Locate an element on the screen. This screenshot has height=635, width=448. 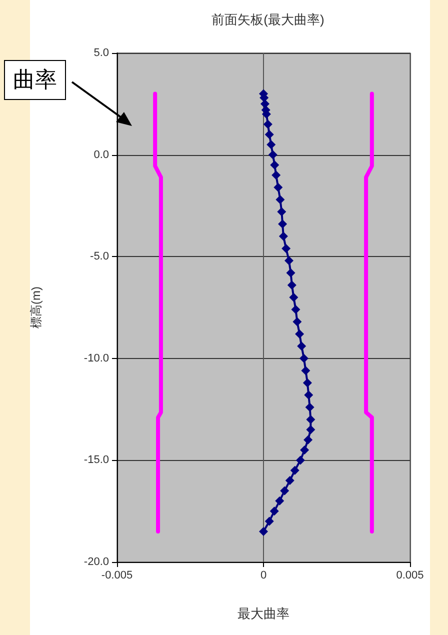
chart-title: 前面矢板(最大曲率) is located at coordinates (268, 19).